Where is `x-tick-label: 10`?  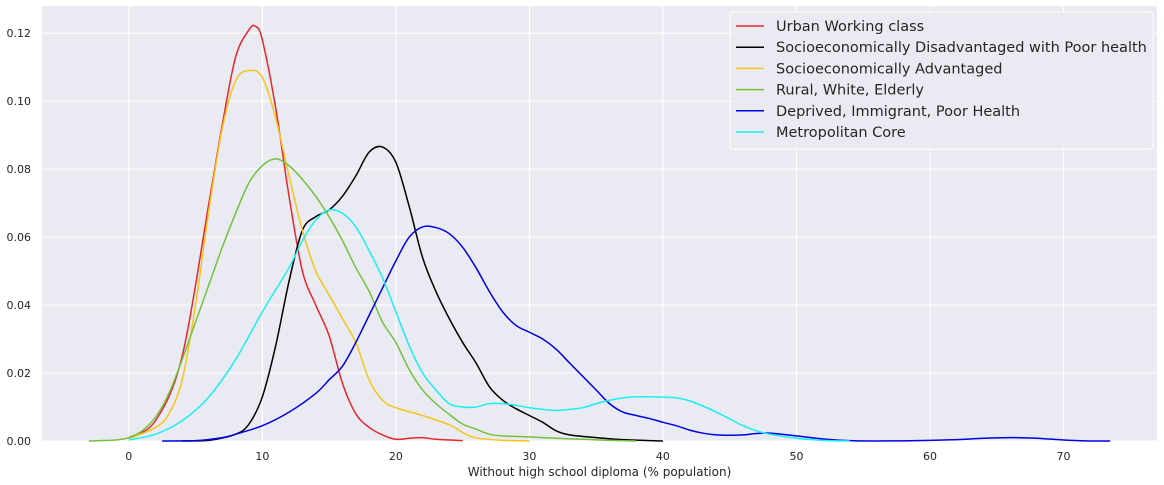
x-tick-label: 10 is located at coordinates (262, 456).